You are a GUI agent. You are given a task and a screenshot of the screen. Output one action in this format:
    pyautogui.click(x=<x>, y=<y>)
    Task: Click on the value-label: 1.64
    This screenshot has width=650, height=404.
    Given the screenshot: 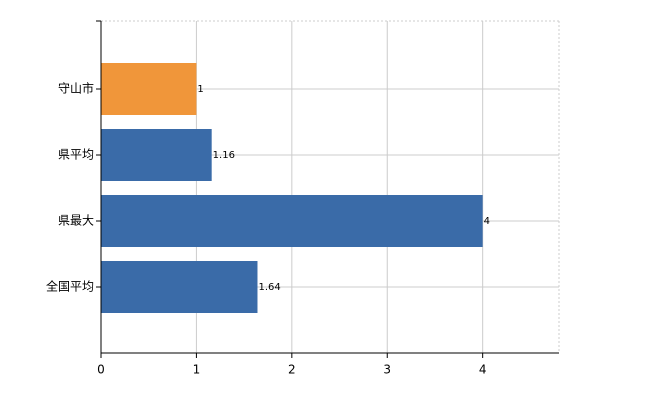 What is the action you would take?
    pyautogui.click(x=269, y=287)
    